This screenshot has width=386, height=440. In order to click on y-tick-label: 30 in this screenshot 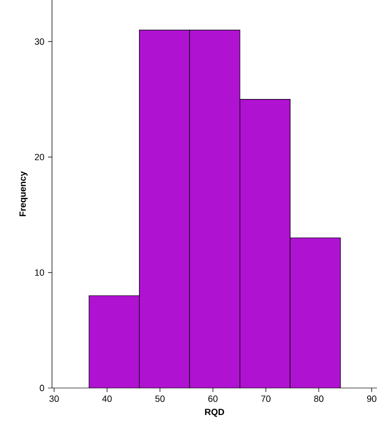, I will do `click(39, 41)`.